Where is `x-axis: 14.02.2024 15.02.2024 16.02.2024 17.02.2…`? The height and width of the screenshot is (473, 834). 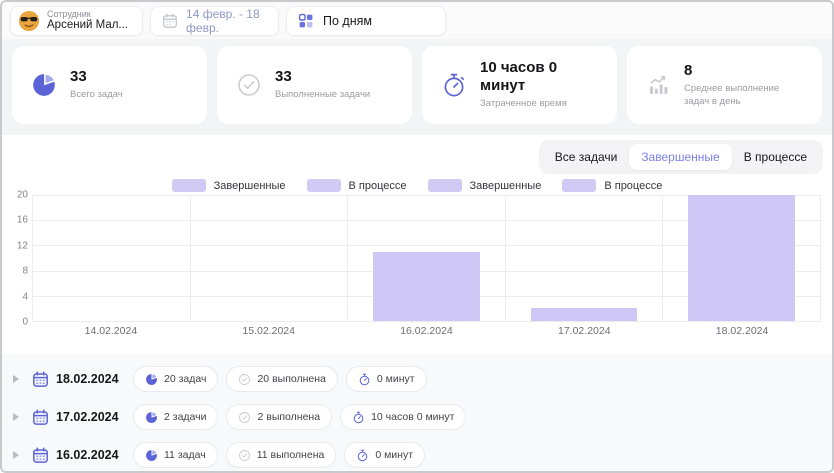
x-axis: 14.02.2024 15.02.2024 16.02.2024 17.02.2… is located at coordinates (426, 331).